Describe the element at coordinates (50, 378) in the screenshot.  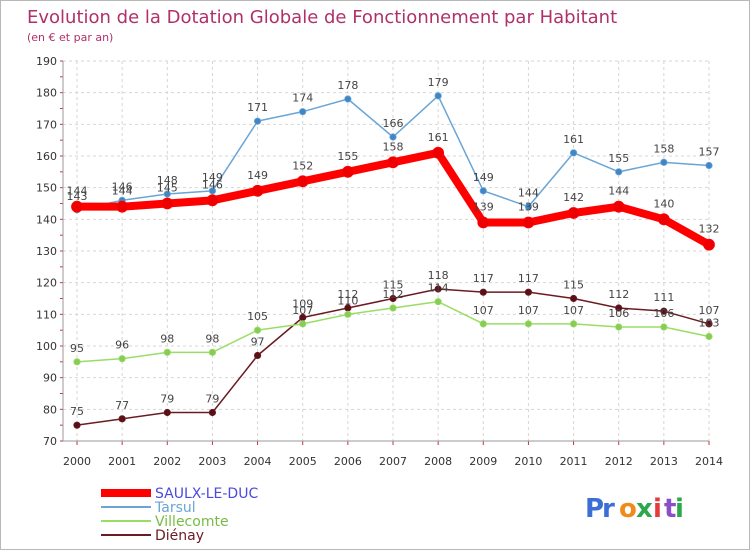
I see `y-tick-label: 90` at that location.